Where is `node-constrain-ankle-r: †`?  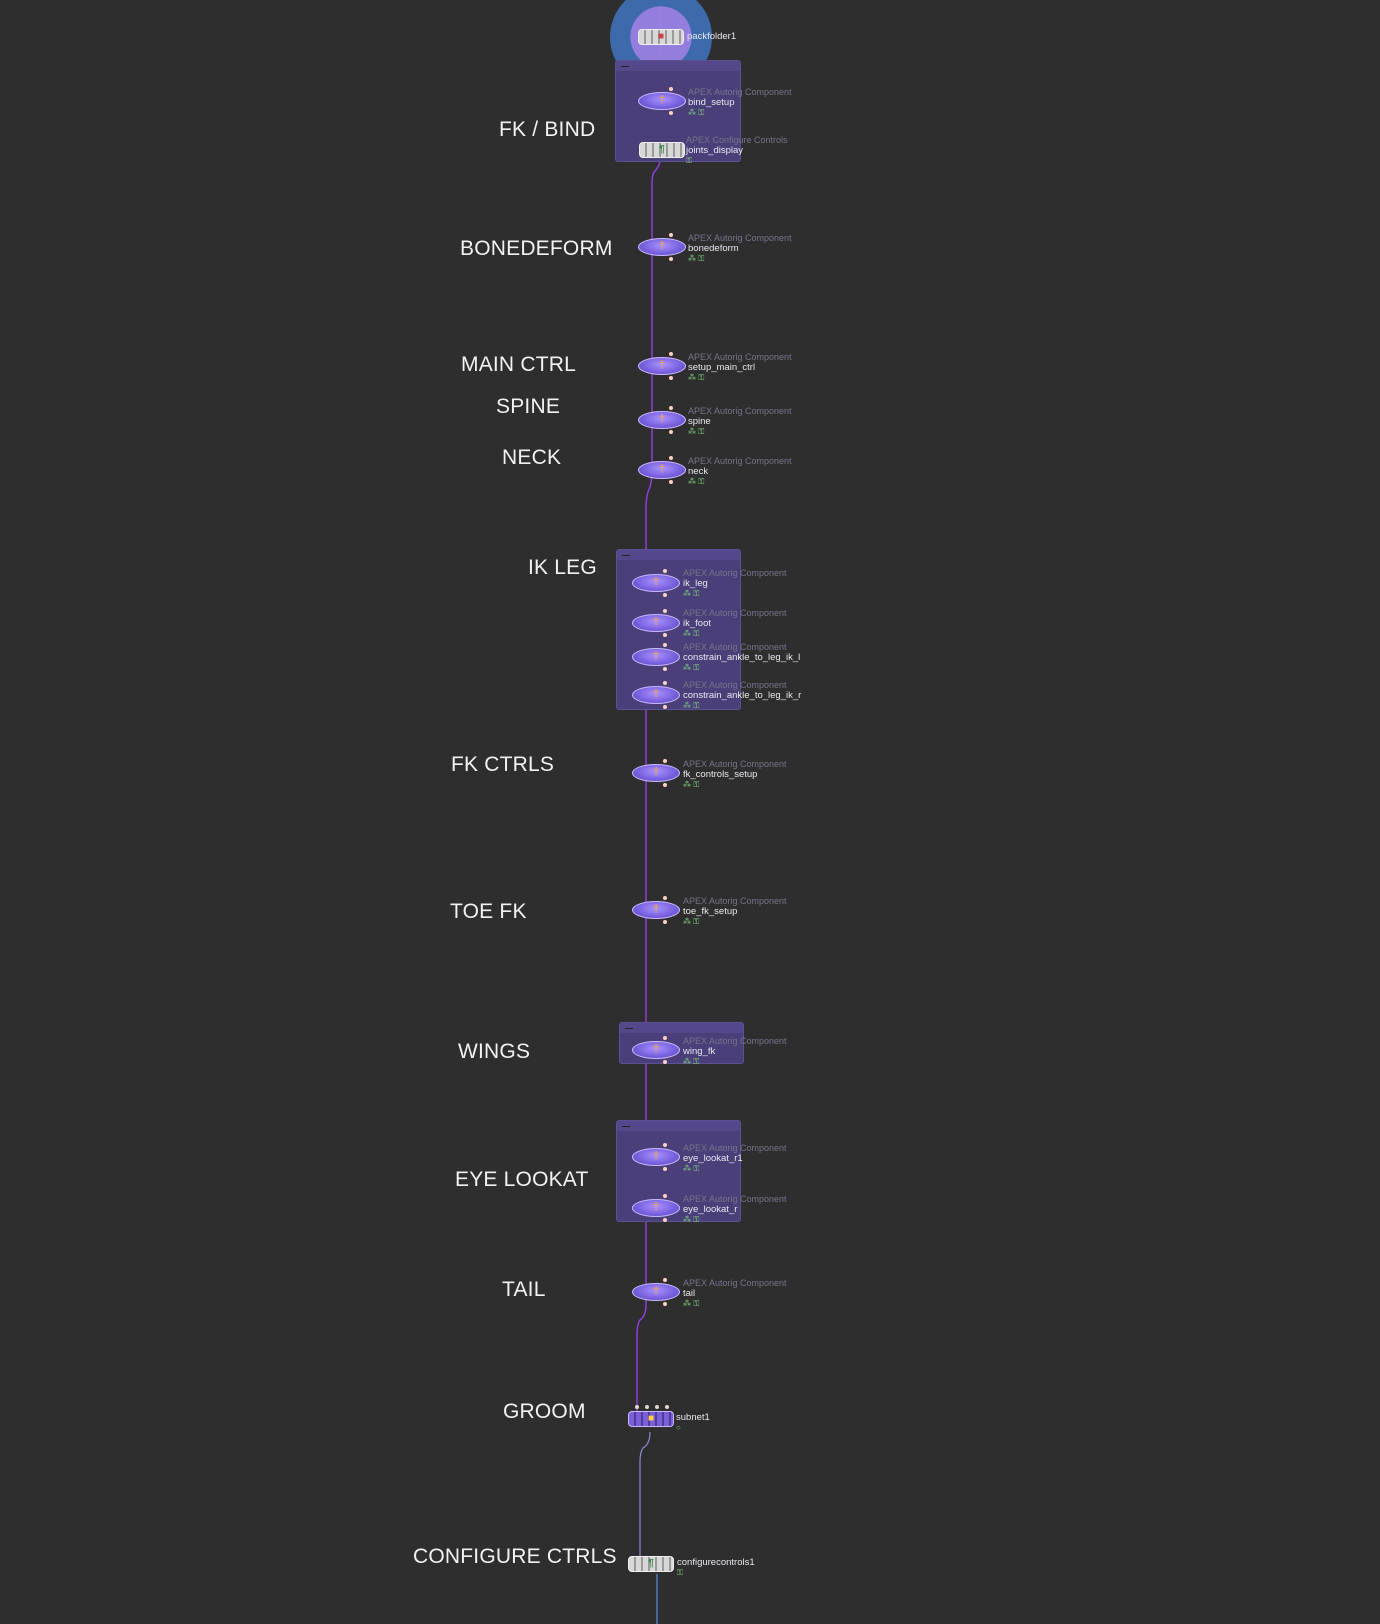 node-constrain-ankle-r: † is located at coordinates (656, 695).